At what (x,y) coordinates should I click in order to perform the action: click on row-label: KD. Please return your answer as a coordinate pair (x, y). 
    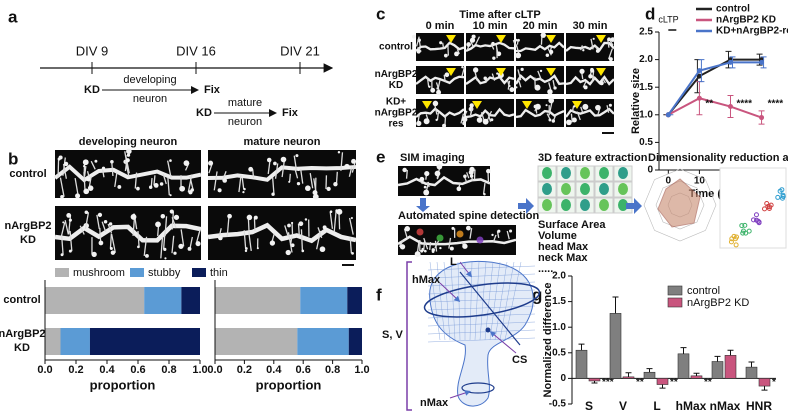
    Looking at the image, I should click on (28, 240).